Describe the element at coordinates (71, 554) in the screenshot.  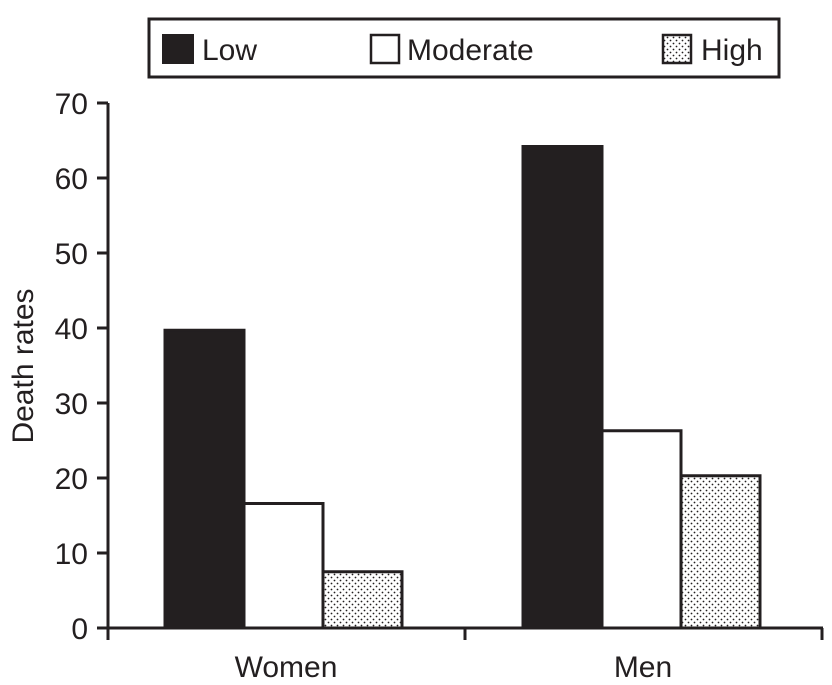
I see `y-tick-label: 10` at that location.